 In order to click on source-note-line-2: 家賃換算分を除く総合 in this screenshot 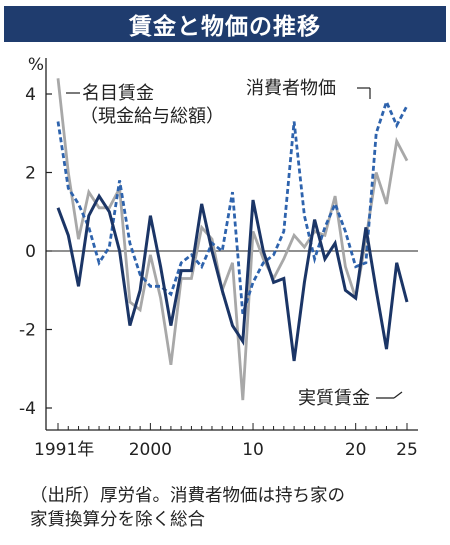, I will do `click(117, 520)`.